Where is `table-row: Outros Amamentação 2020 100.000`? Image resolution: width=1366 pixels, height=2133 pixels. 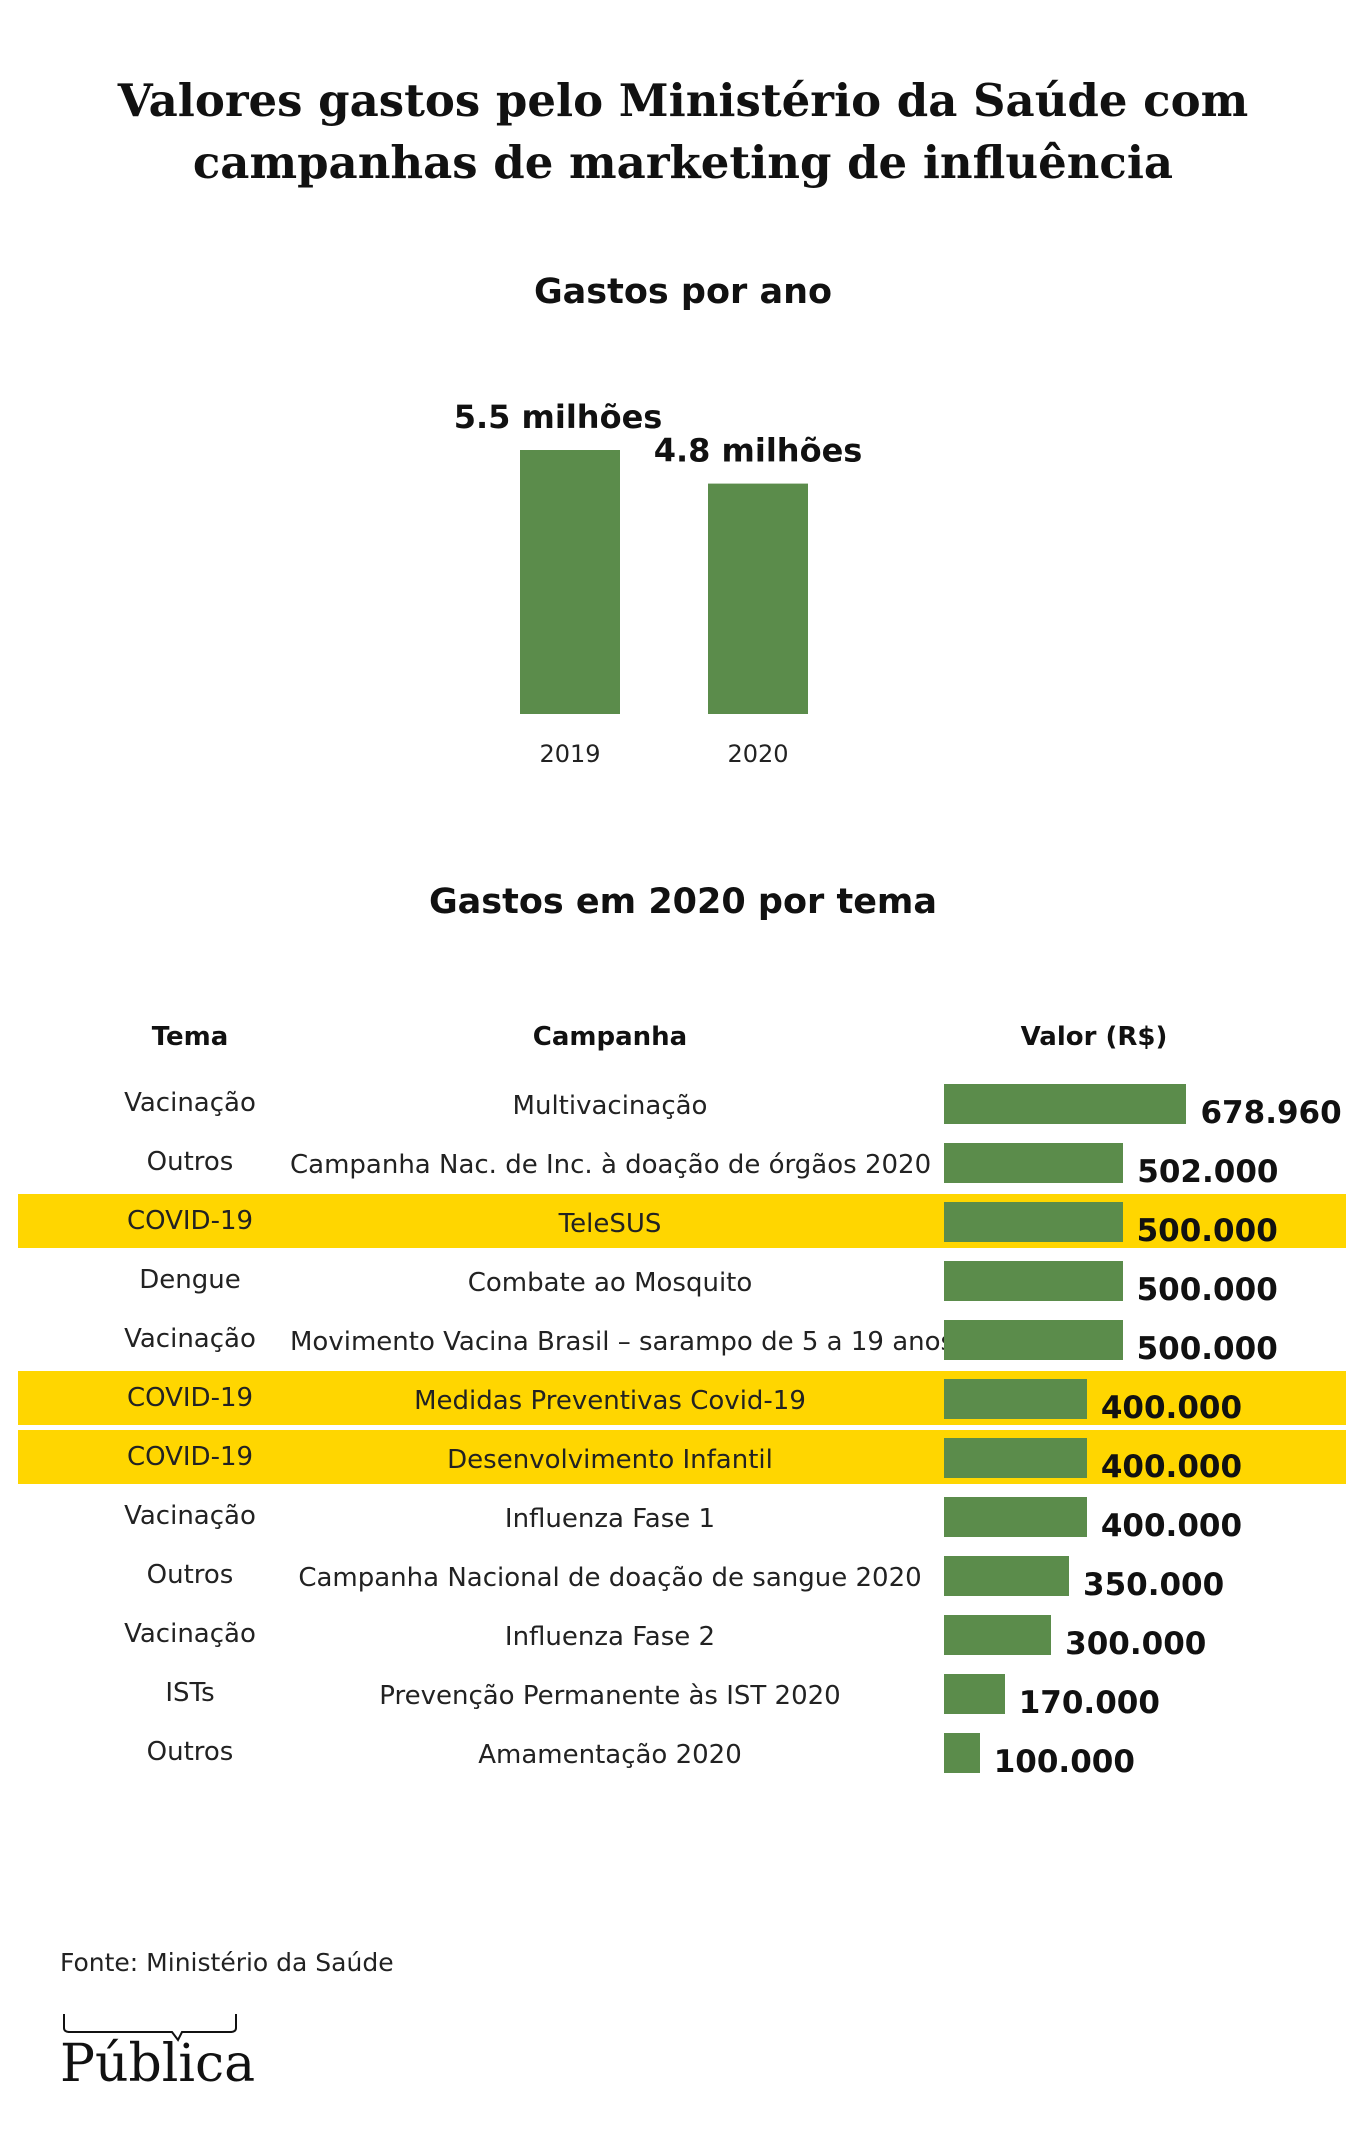
table-row: Outros Amamentação 2020 100.000 is located at coordinates (683, 1752).